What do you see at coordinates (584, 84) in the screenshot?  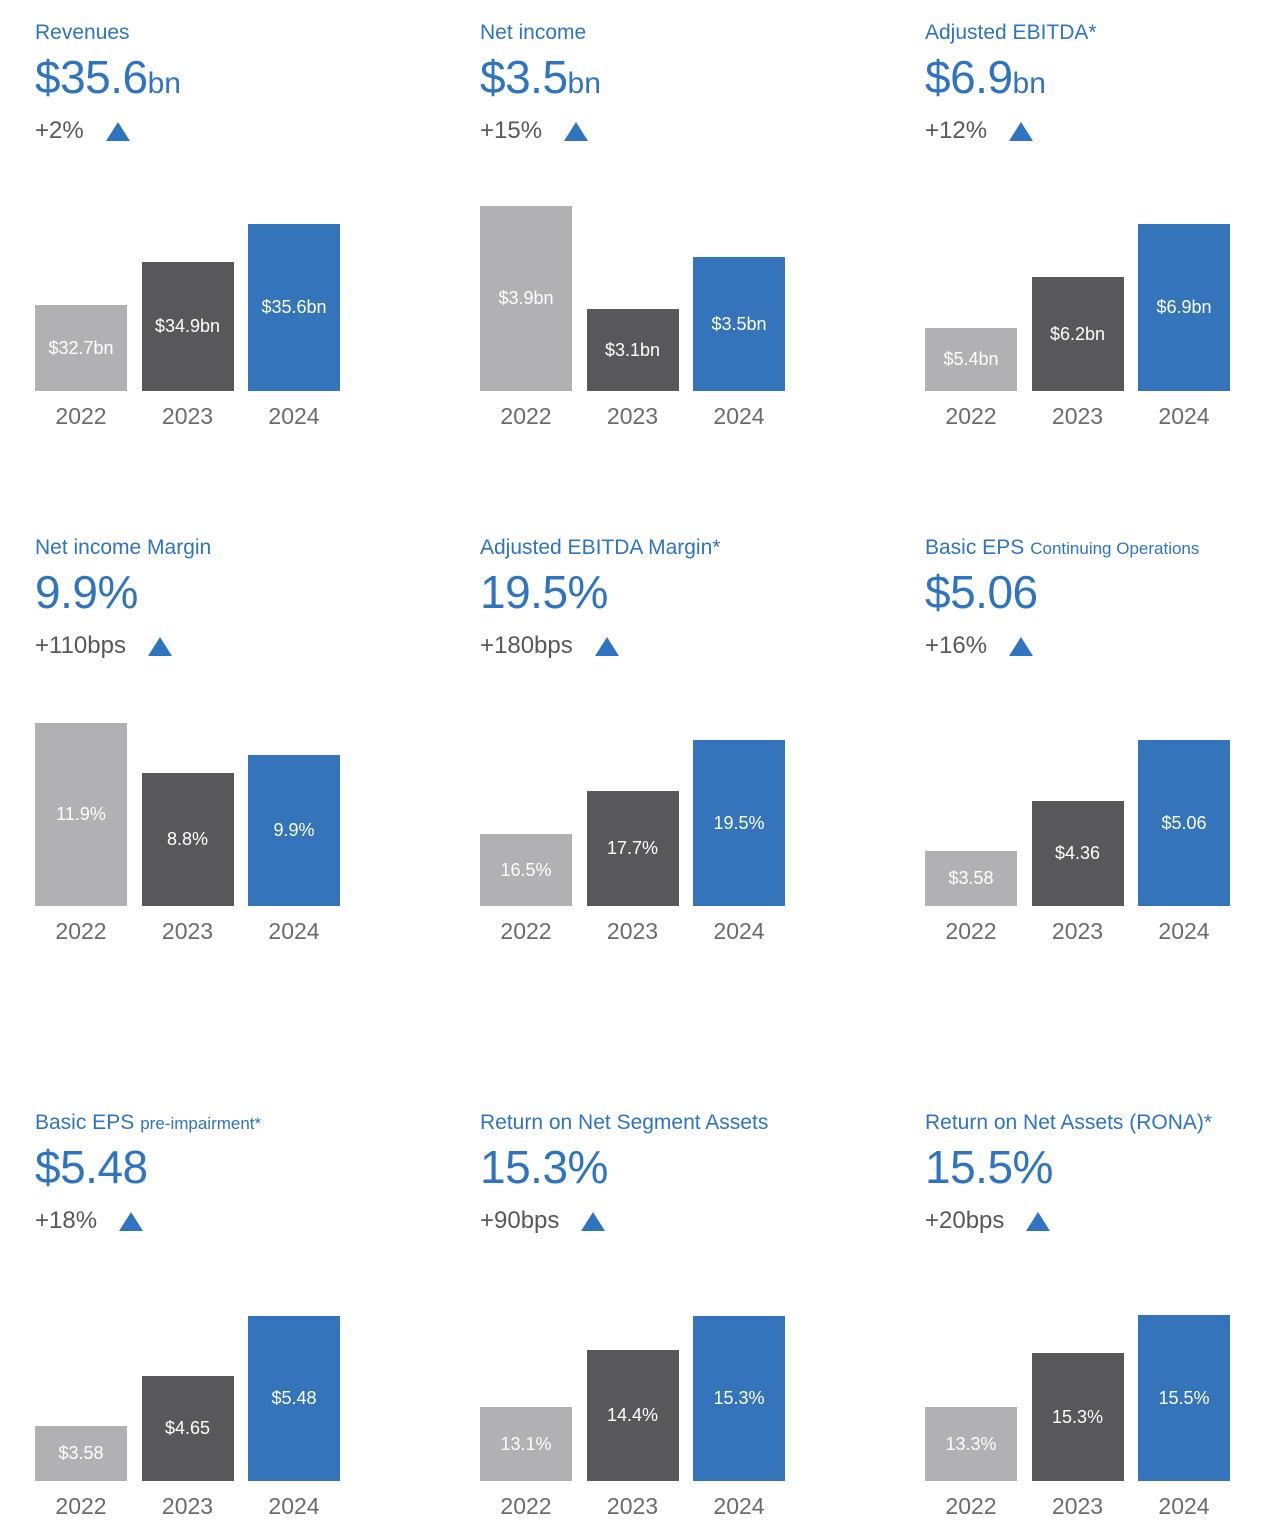 I see `headline-suffix: bn` at bounding box center [584, 84].